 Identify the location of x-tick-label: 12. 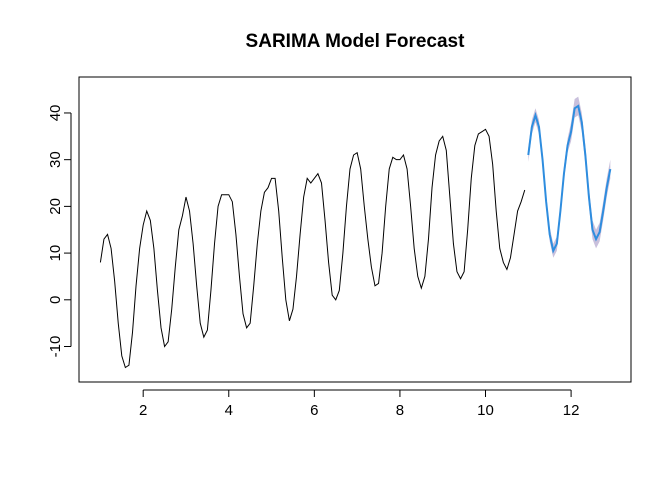
(571, 410).